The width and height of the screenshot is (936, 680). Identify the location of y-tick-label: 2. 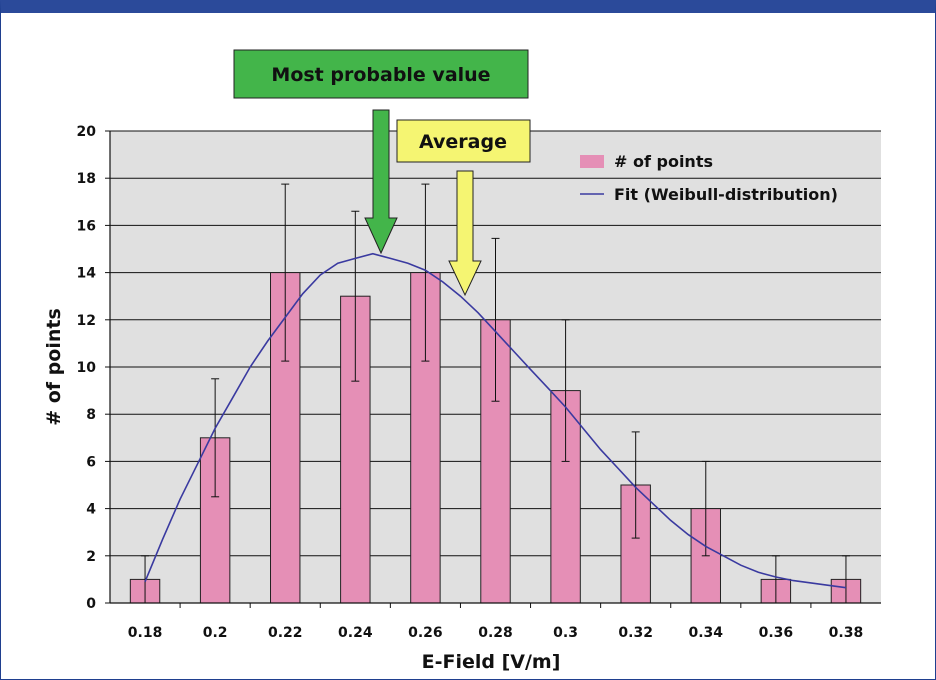
(91, 557).